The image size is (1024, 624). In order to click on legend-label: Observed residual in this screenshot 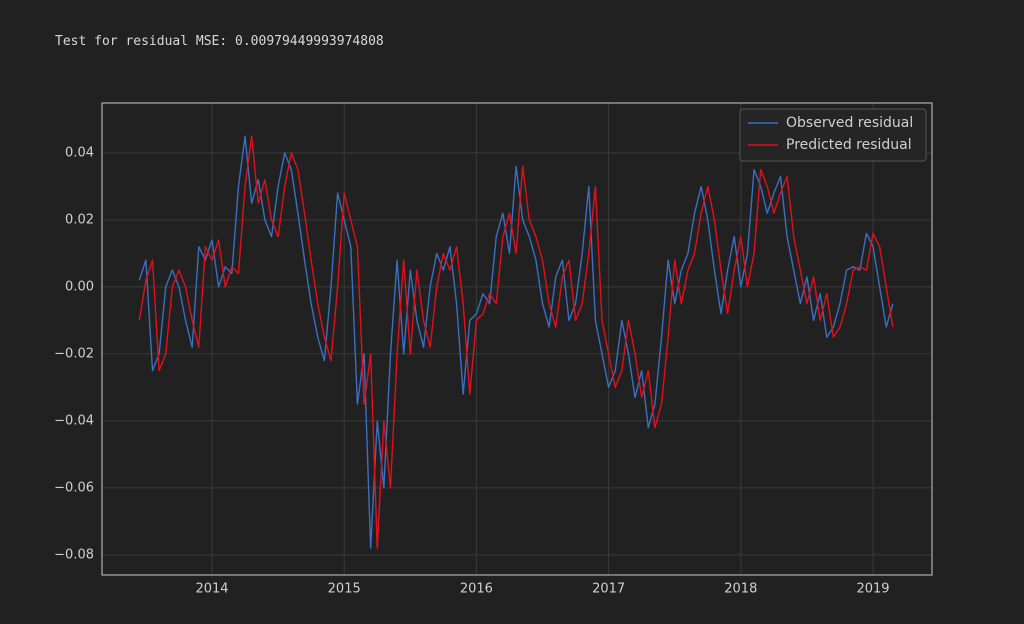, I will do `click(849, 123)`.